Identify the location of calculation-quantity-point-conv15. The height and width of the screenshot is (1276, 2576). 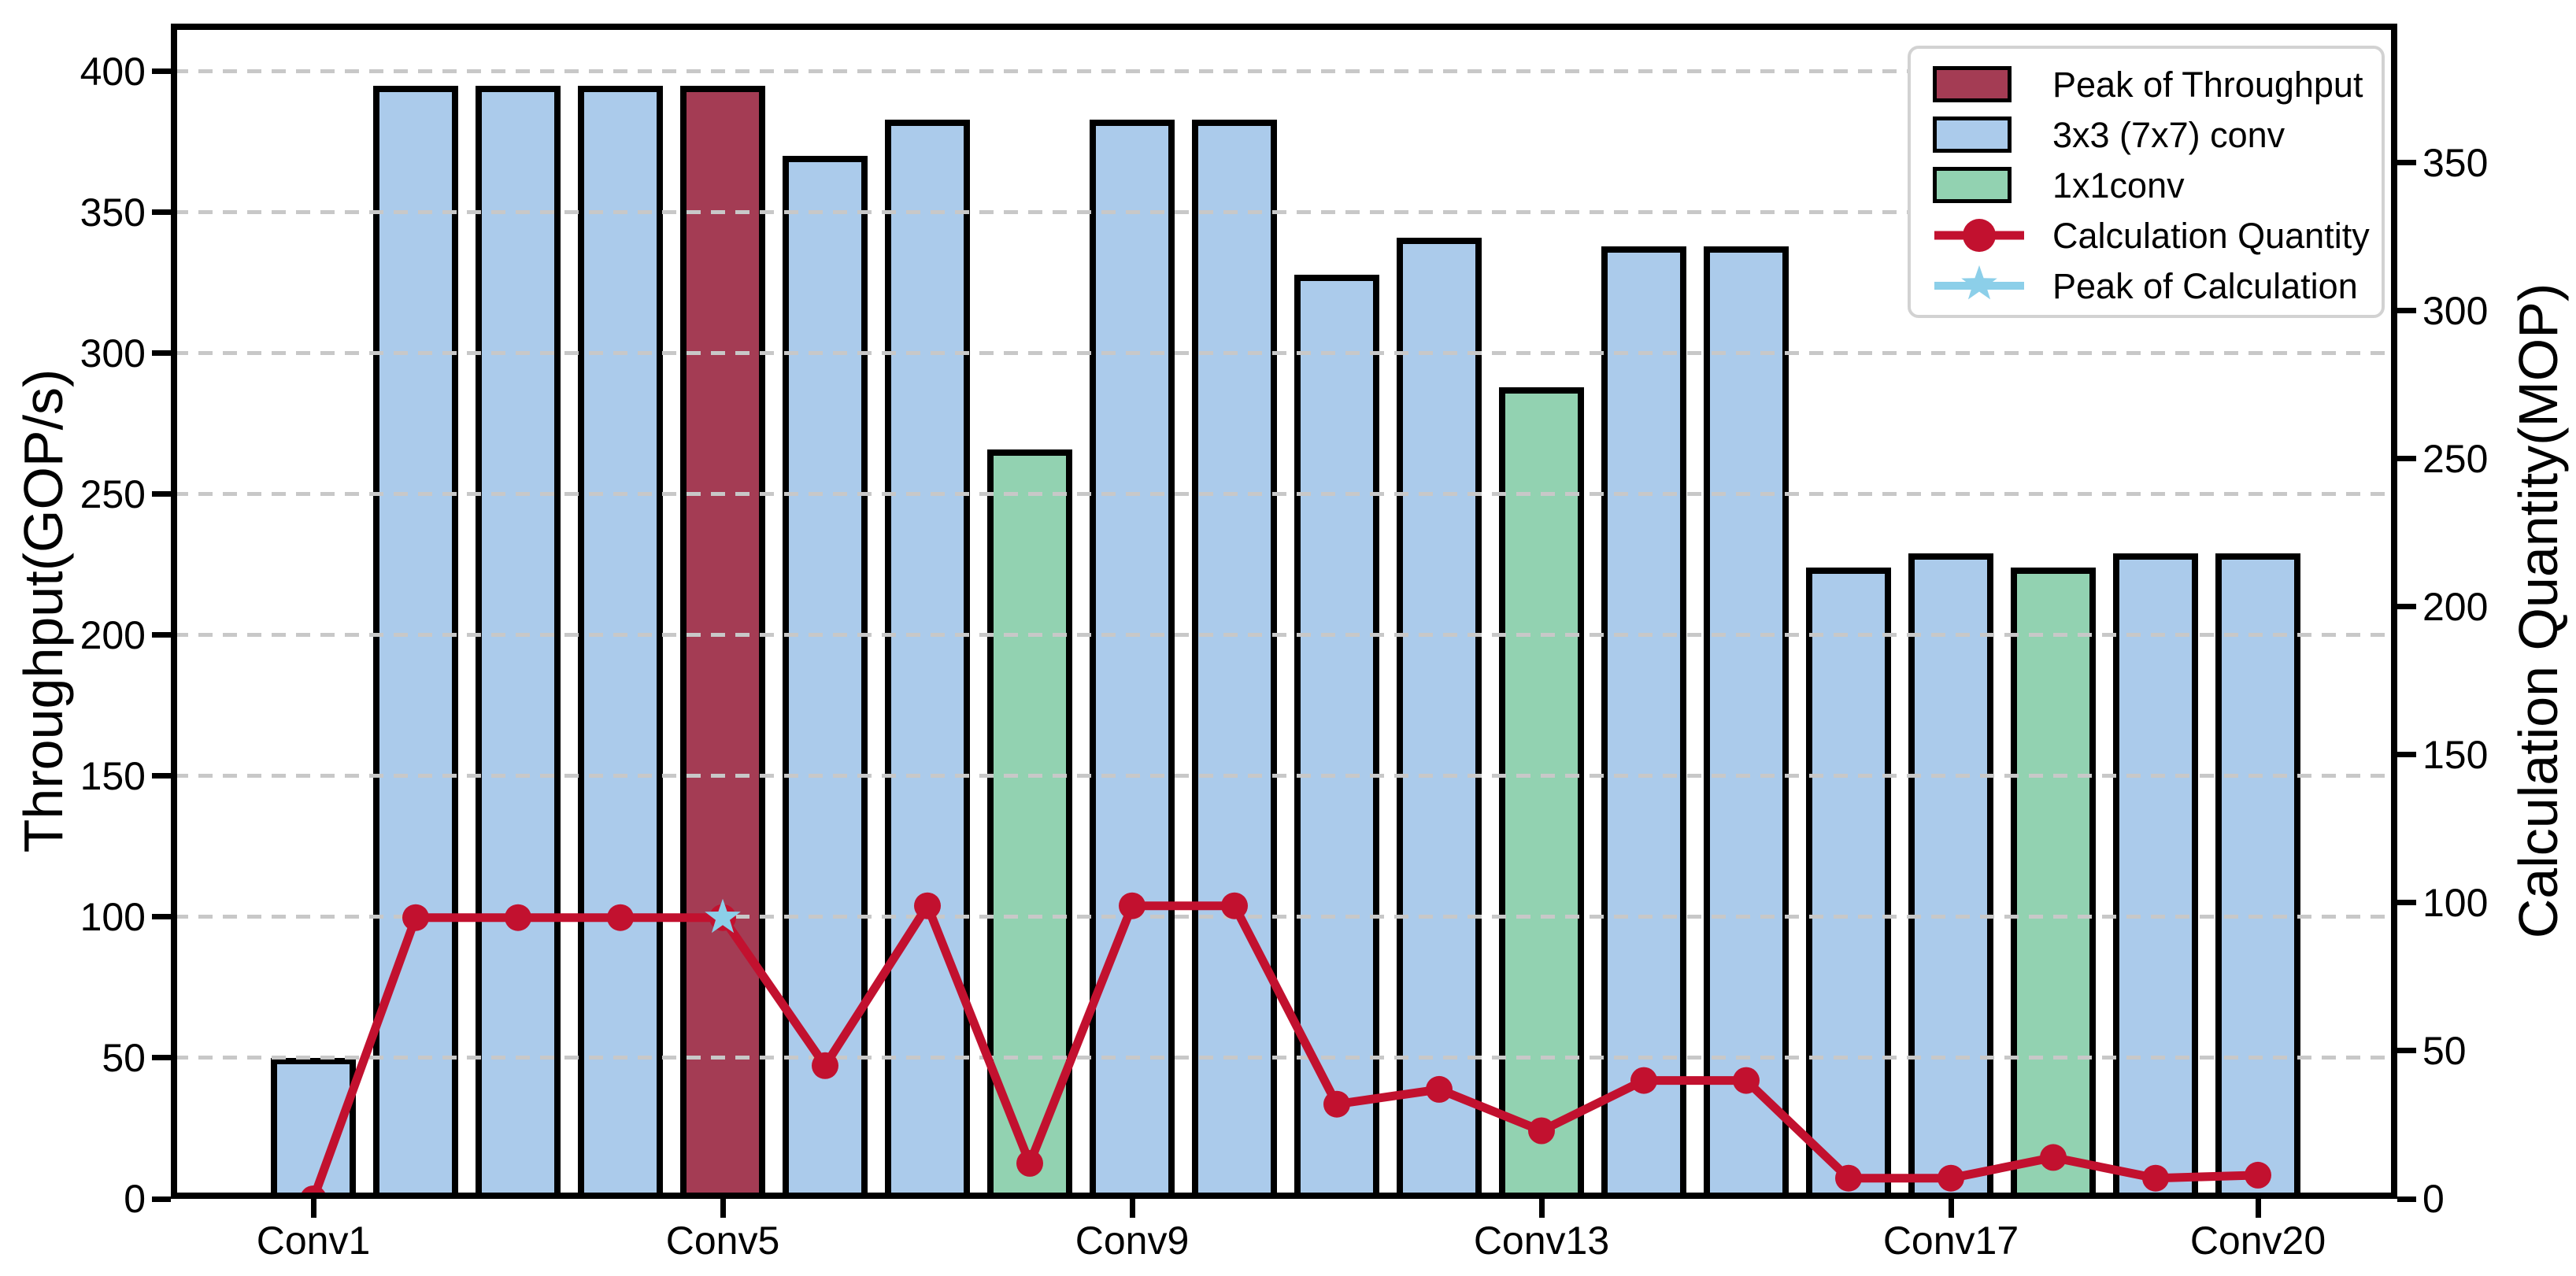
(1746, 1080).